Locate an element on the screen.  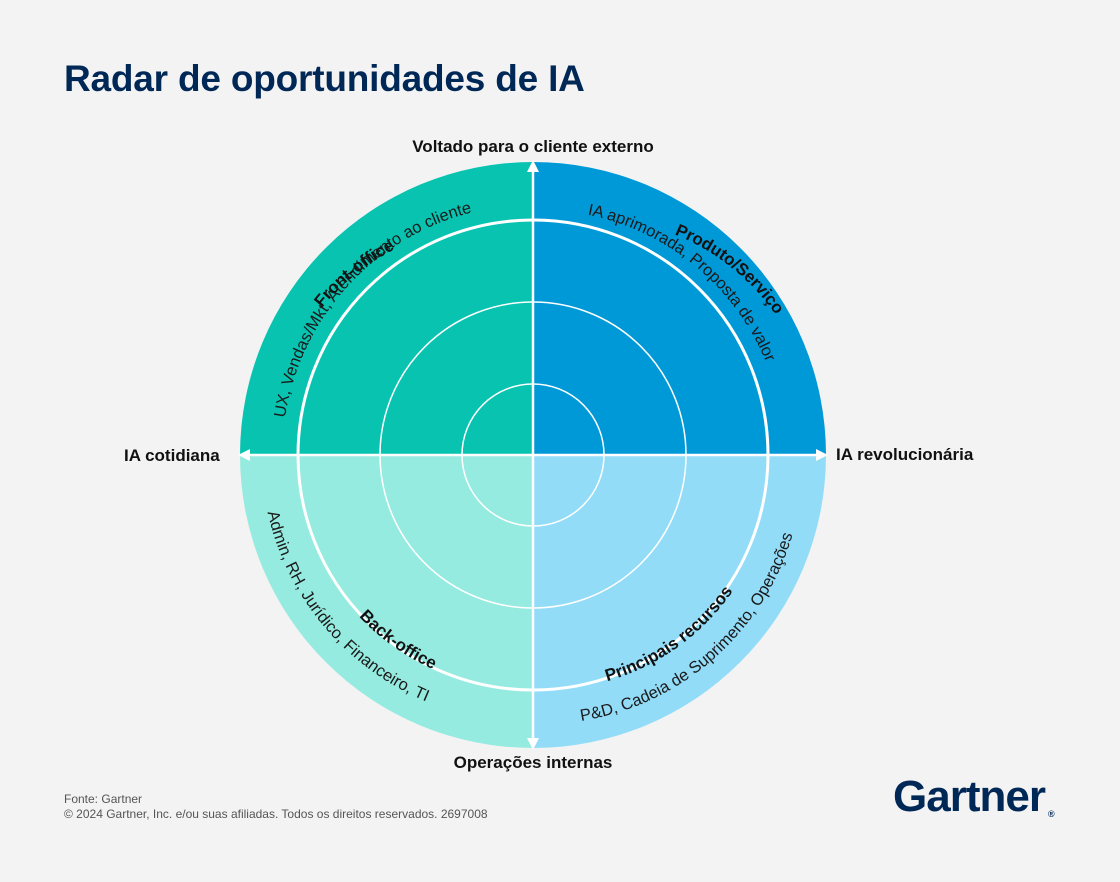
quadrant-back-office is located at coordinates (386, 601).